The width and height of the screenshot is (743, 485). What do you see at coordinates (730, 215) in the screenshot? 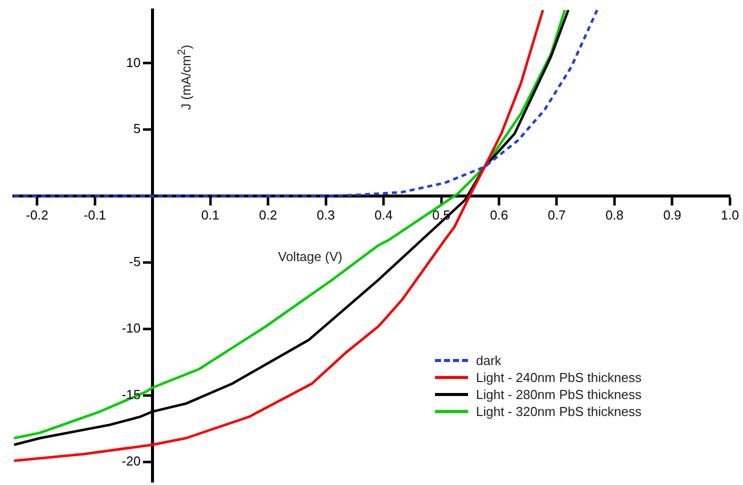
I see `text: 1.0` at bounding box center [730, 215].